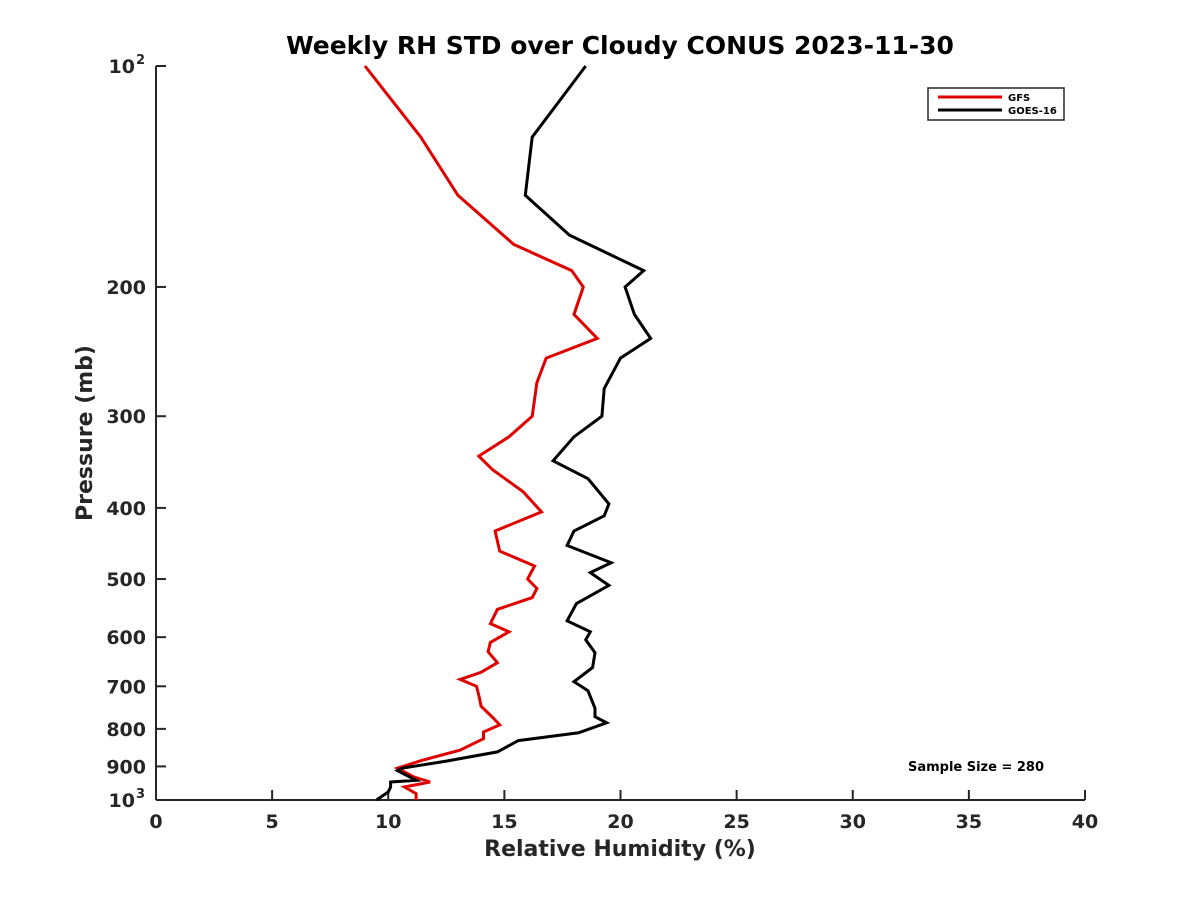 The height and width of the screenshot is (900, 1200). I want to click on legend-entry-label: GFS, so click(1019, 98).